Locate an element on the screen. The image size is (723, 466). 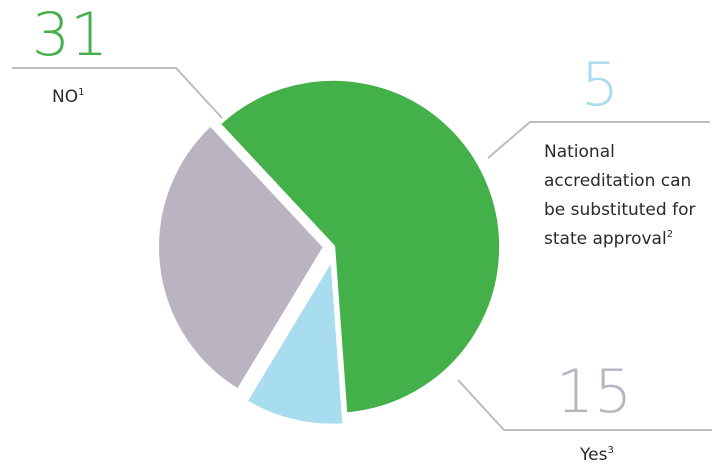
slice-label-national-line-1: National is located at coordinates (579, 152).